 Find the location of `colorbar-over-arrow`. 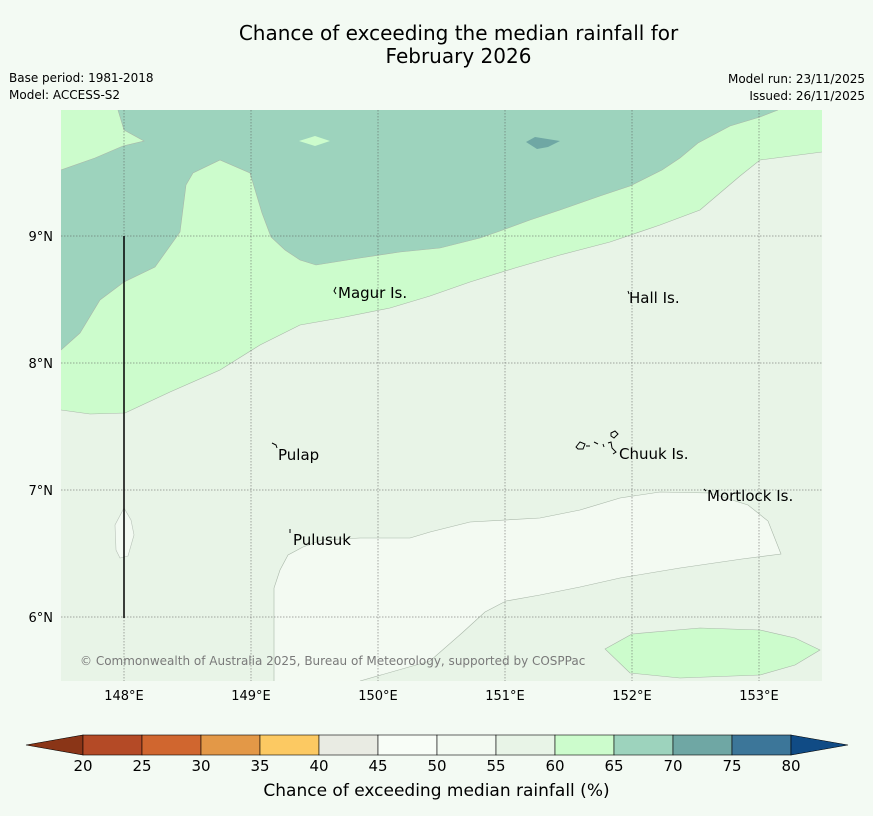

colorbar-over-arrow is located at coordinates (819, 745).